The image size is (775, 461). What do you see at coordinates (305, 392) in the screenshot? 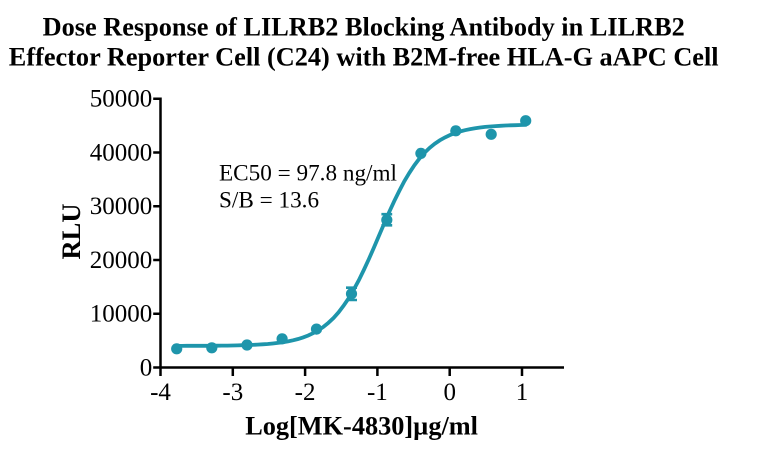
I see `svg-text: -2` at bounding box center [305, 392].